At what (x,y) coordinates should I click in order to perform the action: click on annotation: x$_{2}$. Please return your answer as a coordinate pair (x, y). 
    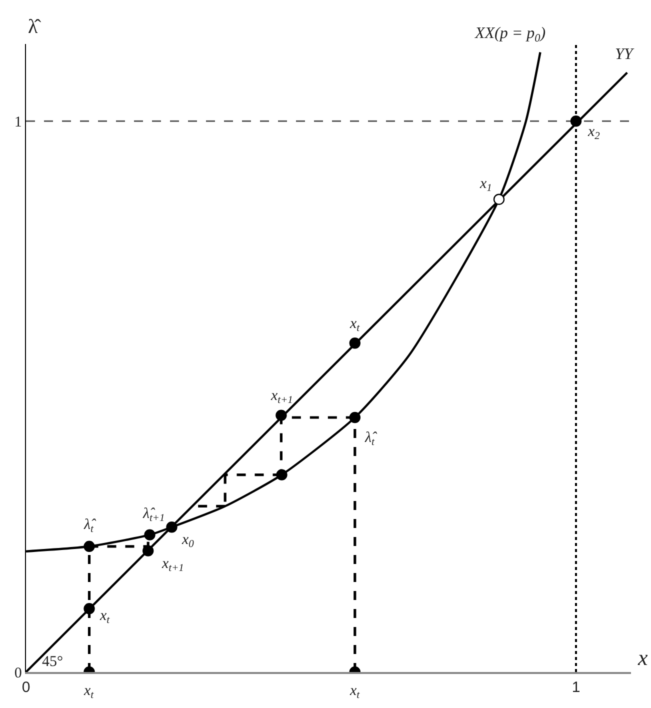
    Looking at the image, I should click on (594, 133).